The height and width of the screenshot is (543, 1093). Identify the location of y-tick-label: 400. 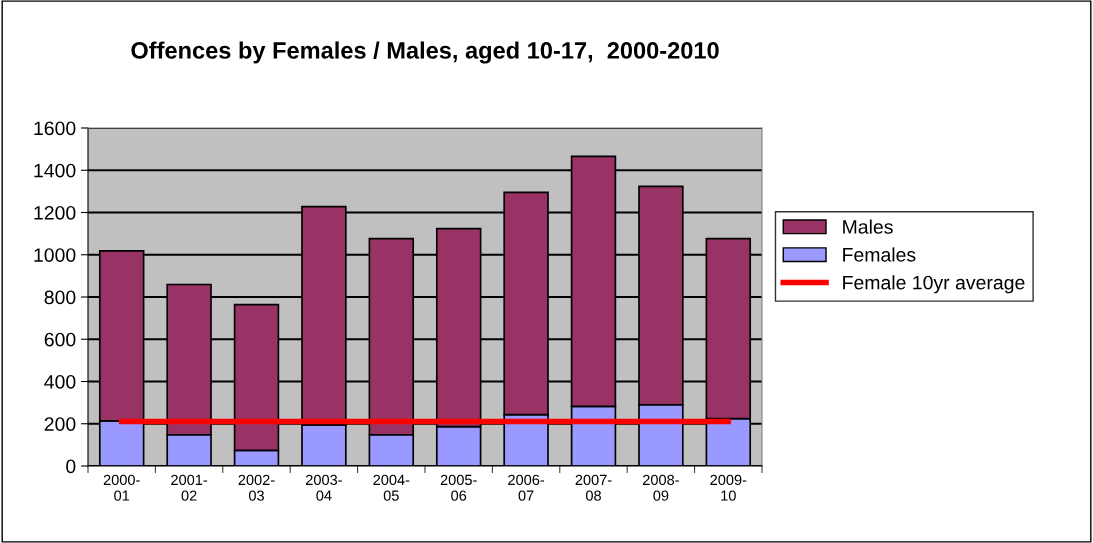
(60, 381).